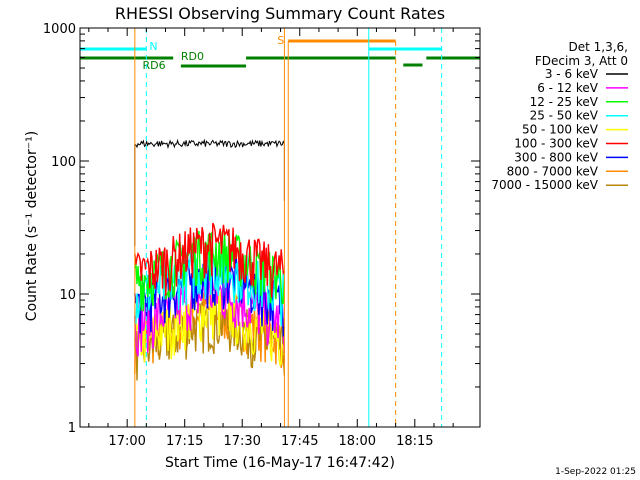  What do you see at coordinates (67, 295) in the screenshot?
I see `y-tick-label: 10` at bounding box center [67, 295].